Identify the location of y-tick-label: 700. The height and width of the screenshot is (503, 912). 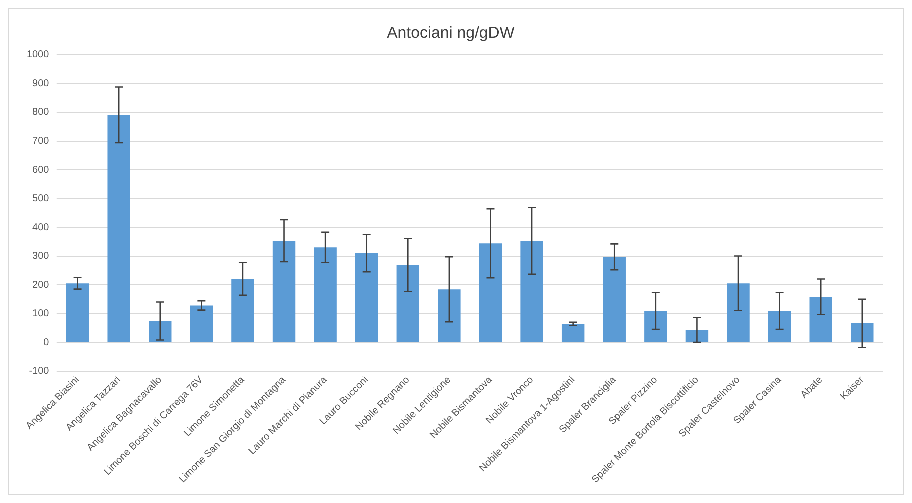
(41, 141).